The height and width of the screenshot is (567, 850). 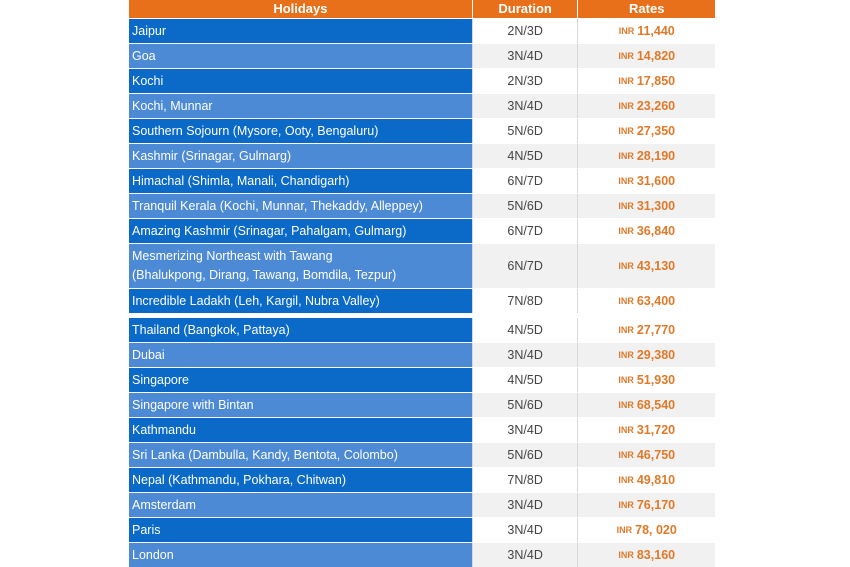 I want to click on rate-cell: INR 76,170, so click(x=646, y=505).